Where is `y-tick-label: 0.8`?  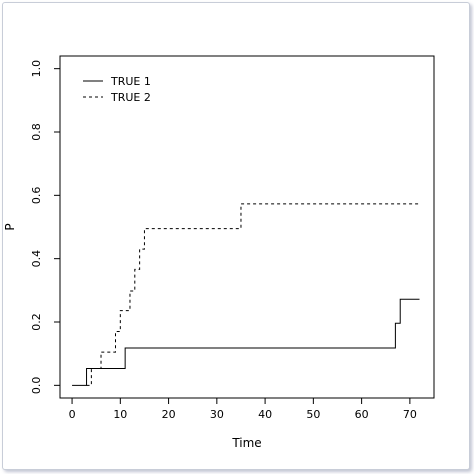
y-tick-label: 0.8 is located at coordinates (36, 132).